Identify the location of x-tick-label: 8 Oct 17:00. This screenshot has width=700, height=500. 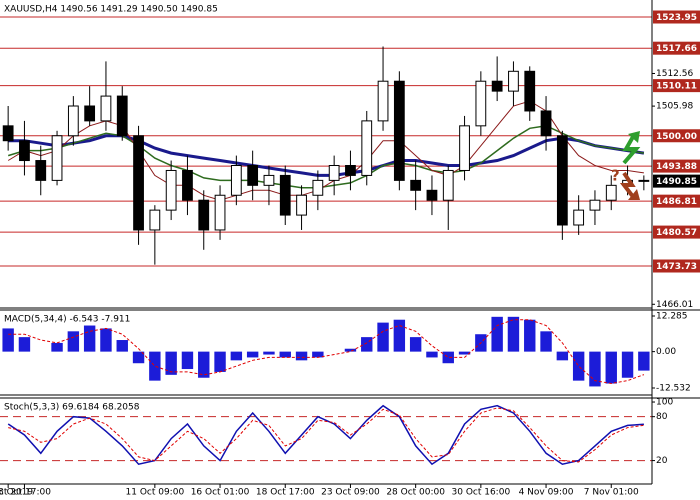
(25, 493).